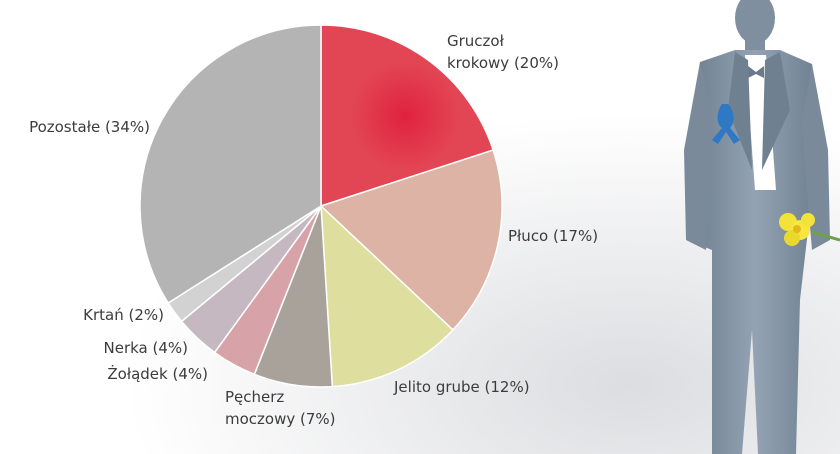 This screenshot has width=840, height=454. What do you see at coordinates (280, 408) in the screenshot?
I see `slice-label-3: Pęcherz moczowy (7%)` at bounding box center [280, 408].